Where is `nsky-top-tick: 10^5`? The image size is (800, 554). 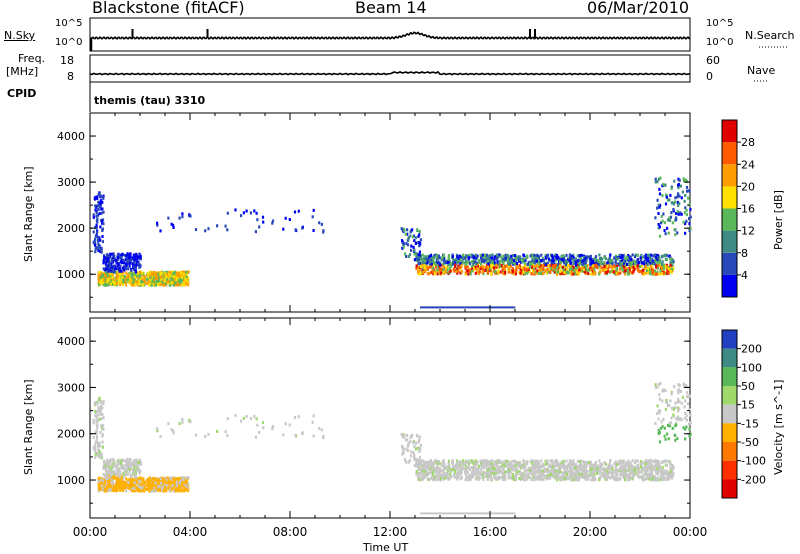 nsky-top-tick: 10^5 is located at coordinates (69, 23).